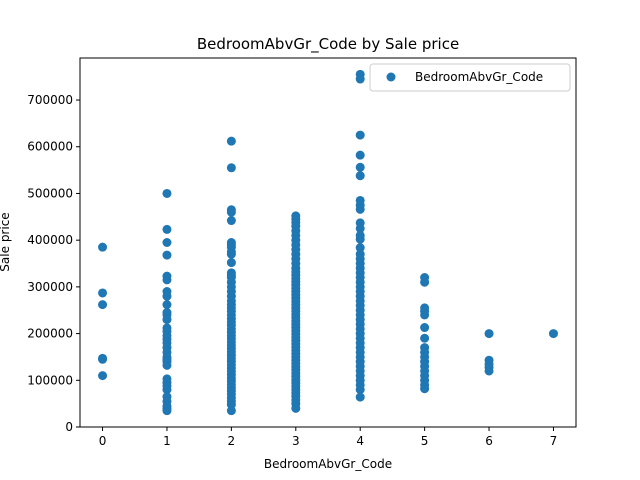 This screenshot has width=640, height=480. I want to click on y-tick-label: 400000, so click(50, 240).